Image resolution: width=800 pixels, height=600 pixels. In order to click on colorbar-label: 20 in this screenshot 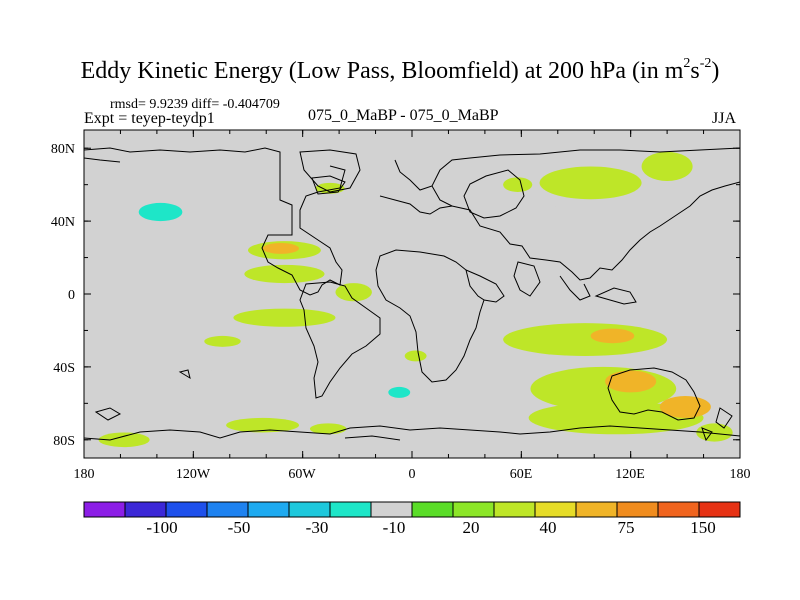, I will do `click(471, 527)`.